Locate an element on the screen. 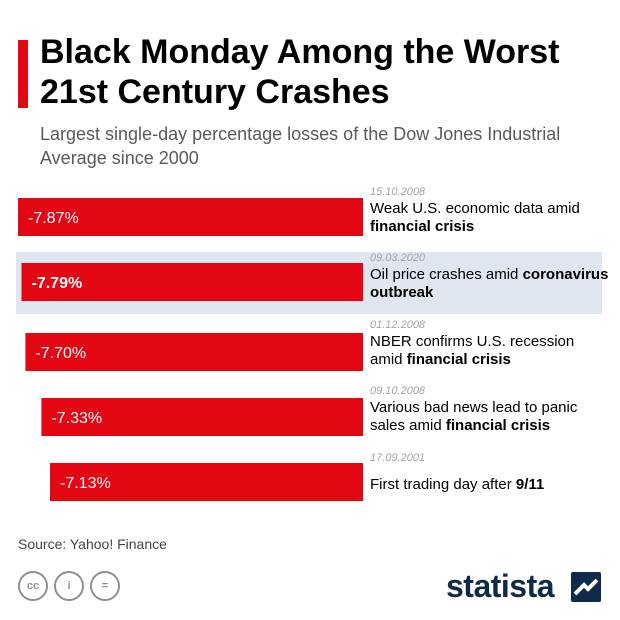 The width and height of the screenshot is (620, 620). source-note: Source: Yahoo! Finance is located at coordinates (92, 544).